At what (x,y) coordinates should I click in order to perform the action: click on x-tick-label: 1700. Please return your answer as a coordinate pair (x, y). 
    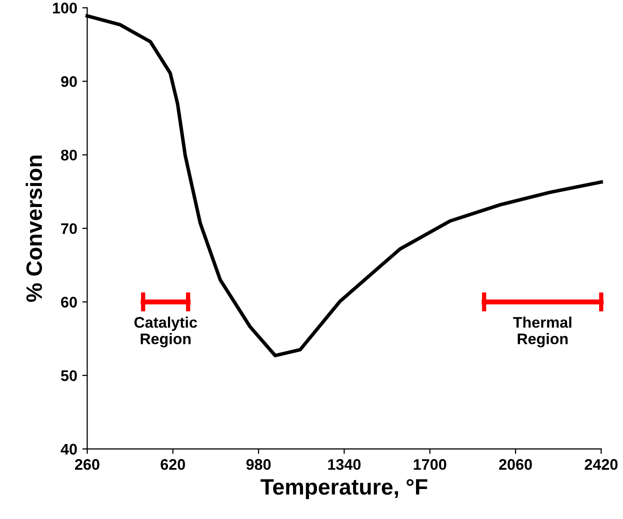
    Looking at the image, I should click on (430, 464).